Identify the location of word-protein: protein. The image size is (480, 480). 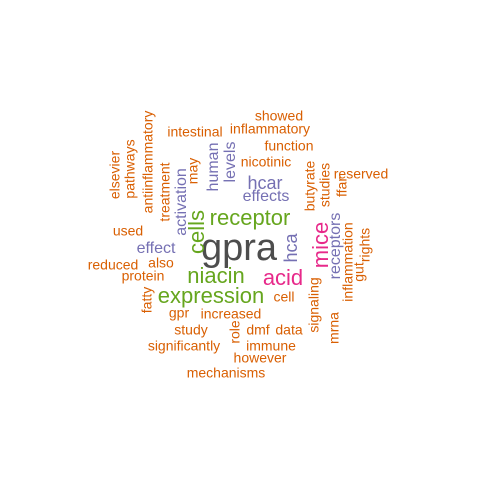
(143, 276).